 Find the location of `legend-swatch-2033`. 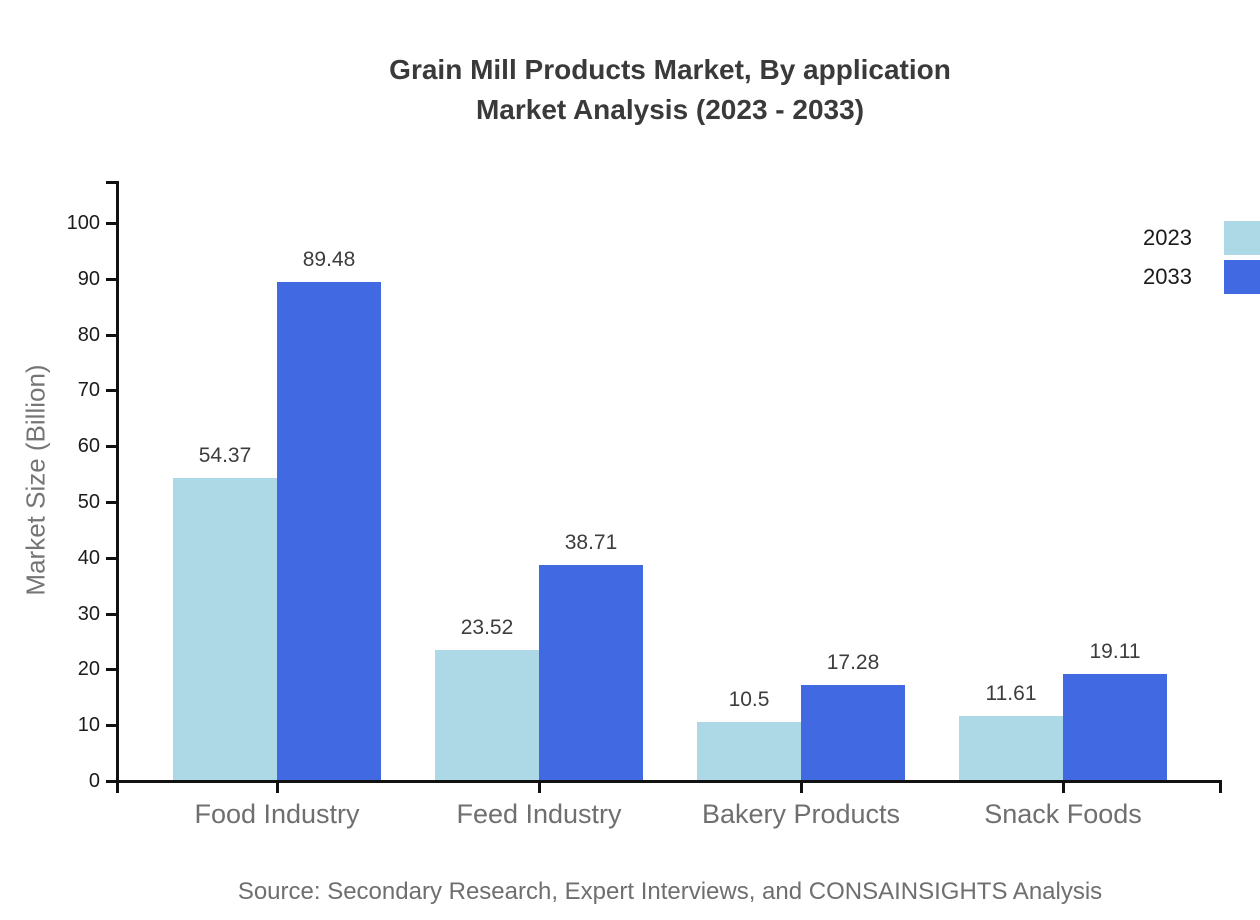

legend-swatch-2033 is located at coordinates (1242, 277).